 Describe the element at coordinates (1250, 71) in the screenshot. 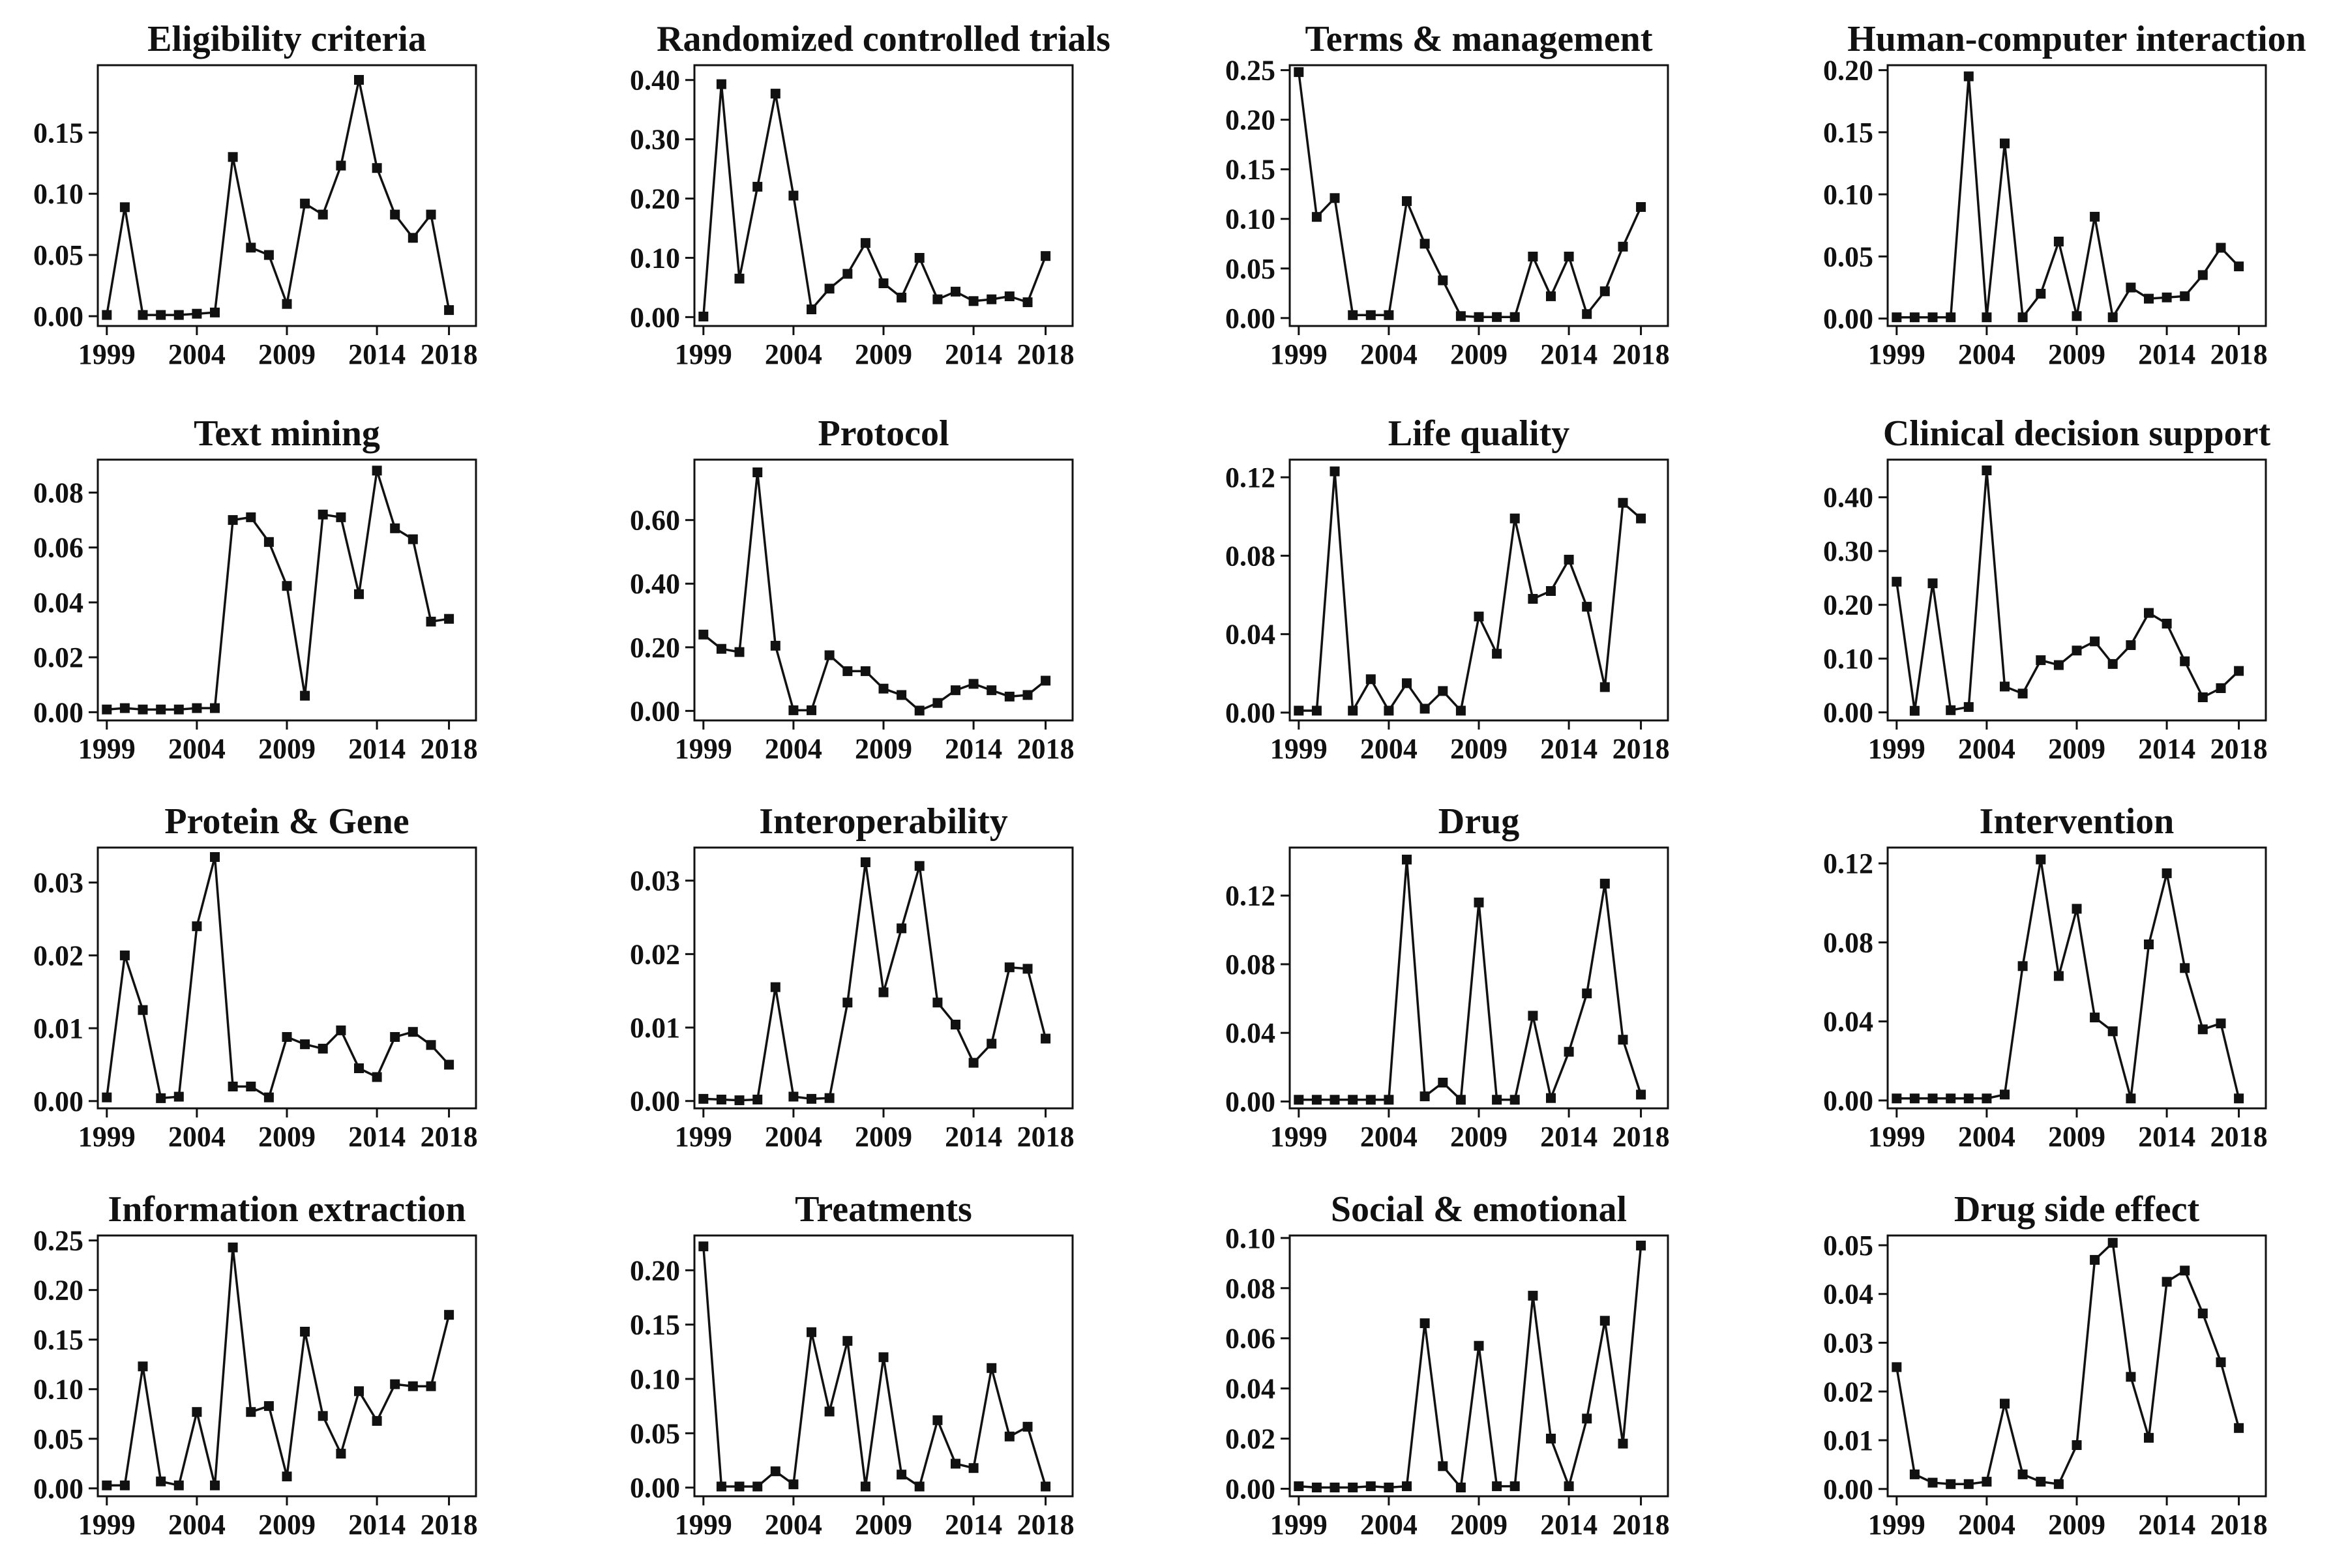

I see `y-tick-label: 0.25` at that location.